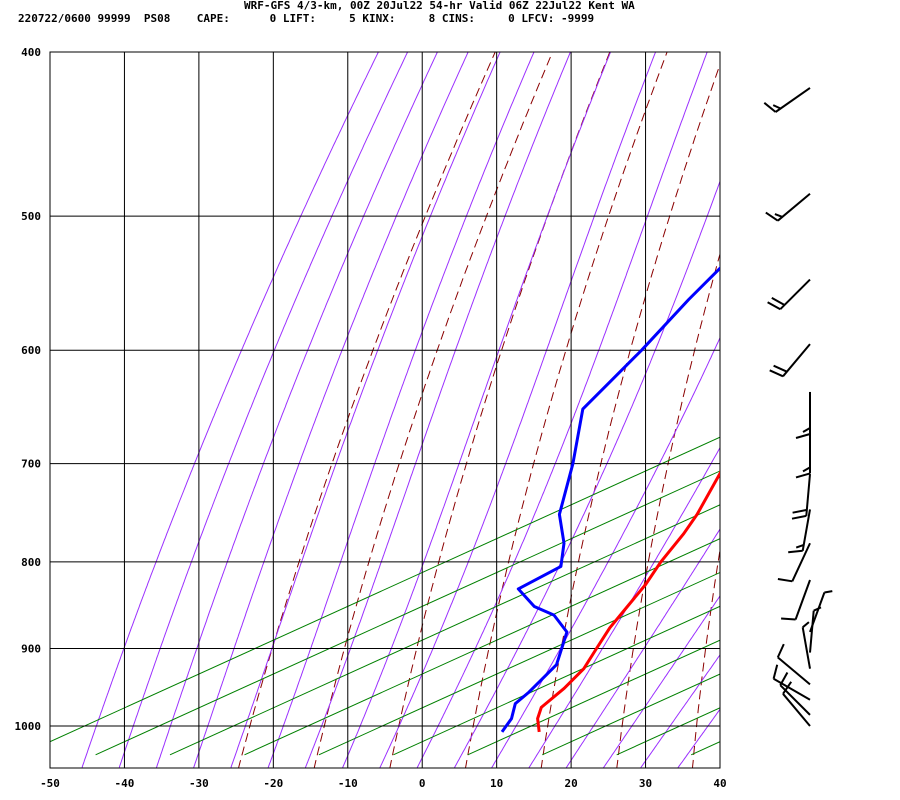 This screenshot has width=900, height=800. I want to click on temperature-trace, so click(628, 601).